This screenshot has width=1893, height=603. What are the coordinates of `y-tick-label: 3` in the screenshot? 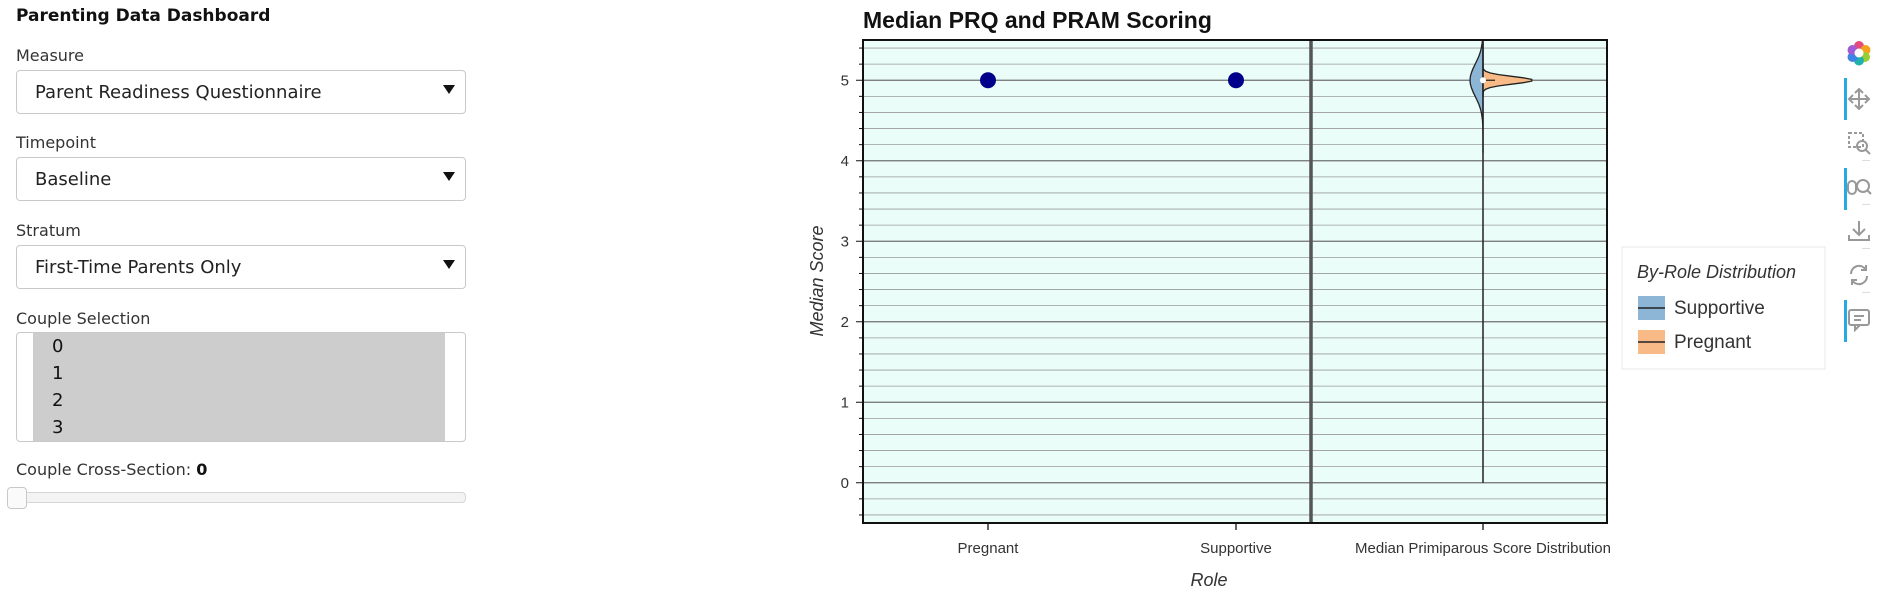 It's located at (845, 241).